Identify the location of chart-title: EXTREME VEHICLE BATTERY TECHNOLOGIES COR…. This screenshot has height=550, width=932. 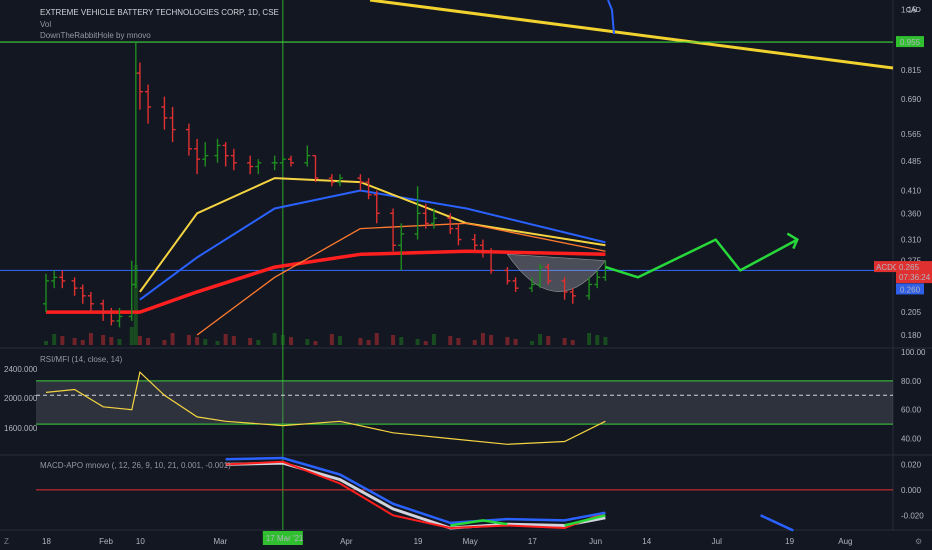
(159, 12).